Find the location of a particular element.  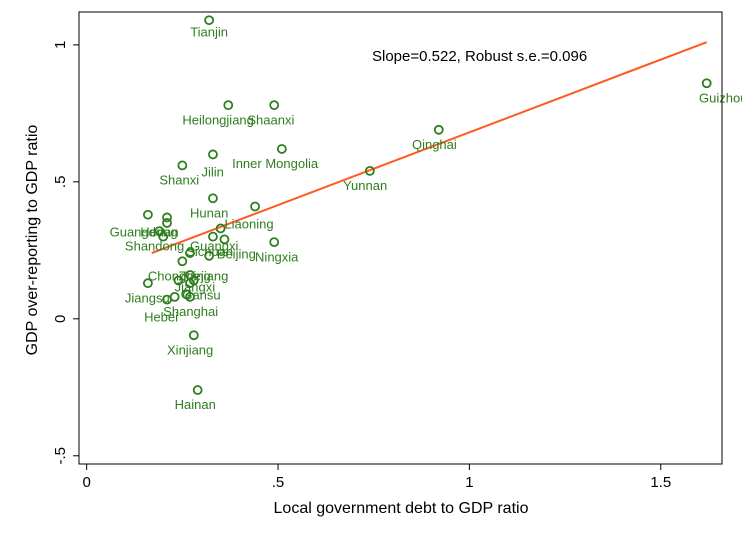

point-label: Zhejiang is located at coordinates (204, 275).